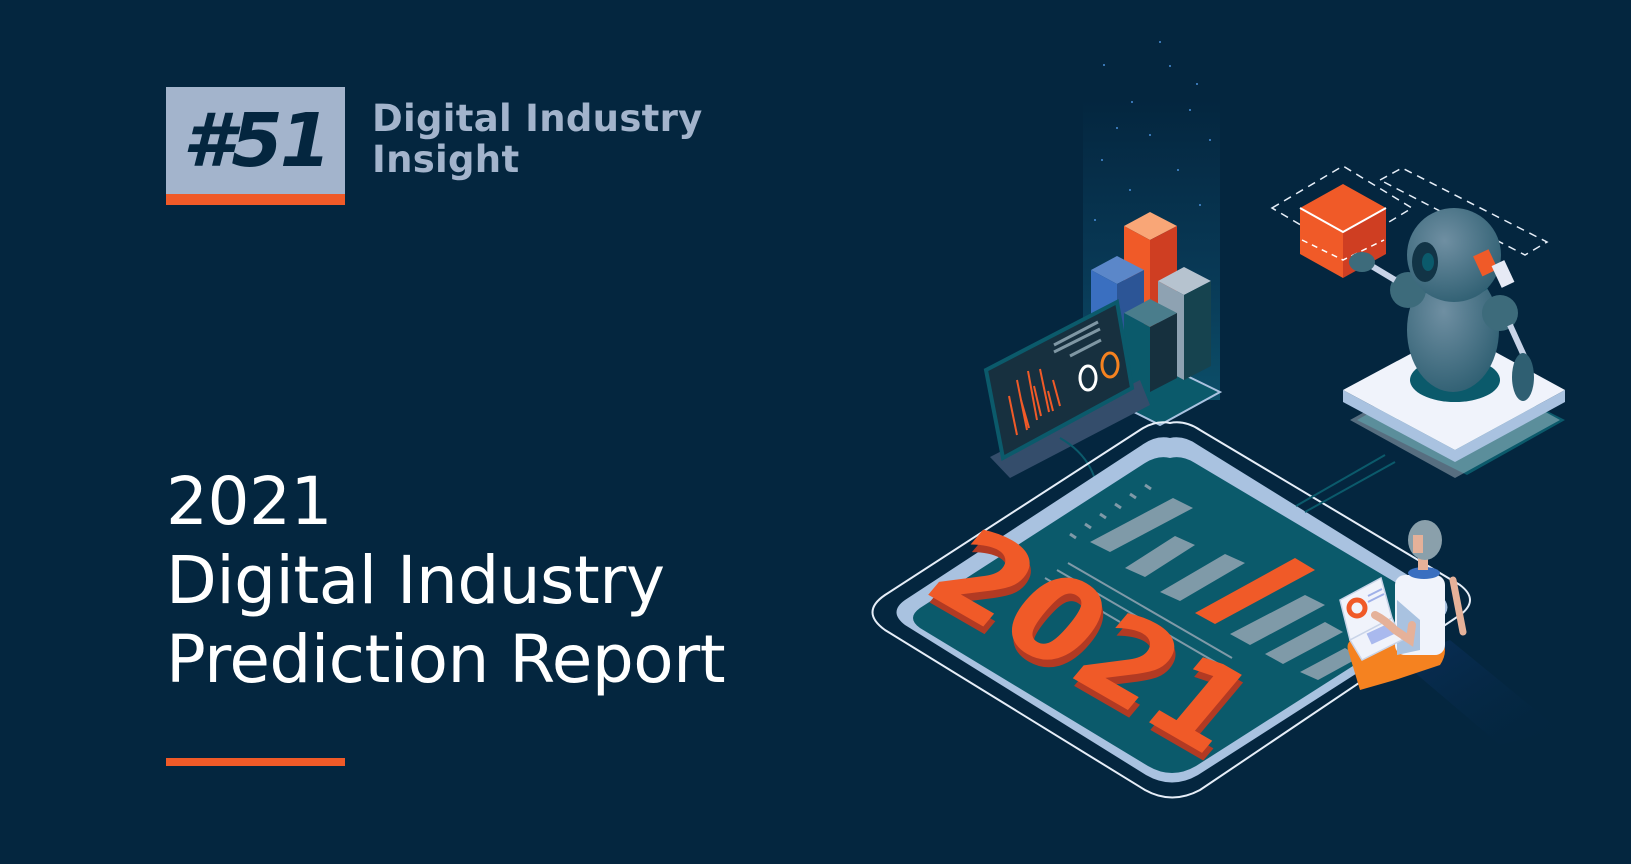  I want to click on title-accent-underline, so click(255, 762).